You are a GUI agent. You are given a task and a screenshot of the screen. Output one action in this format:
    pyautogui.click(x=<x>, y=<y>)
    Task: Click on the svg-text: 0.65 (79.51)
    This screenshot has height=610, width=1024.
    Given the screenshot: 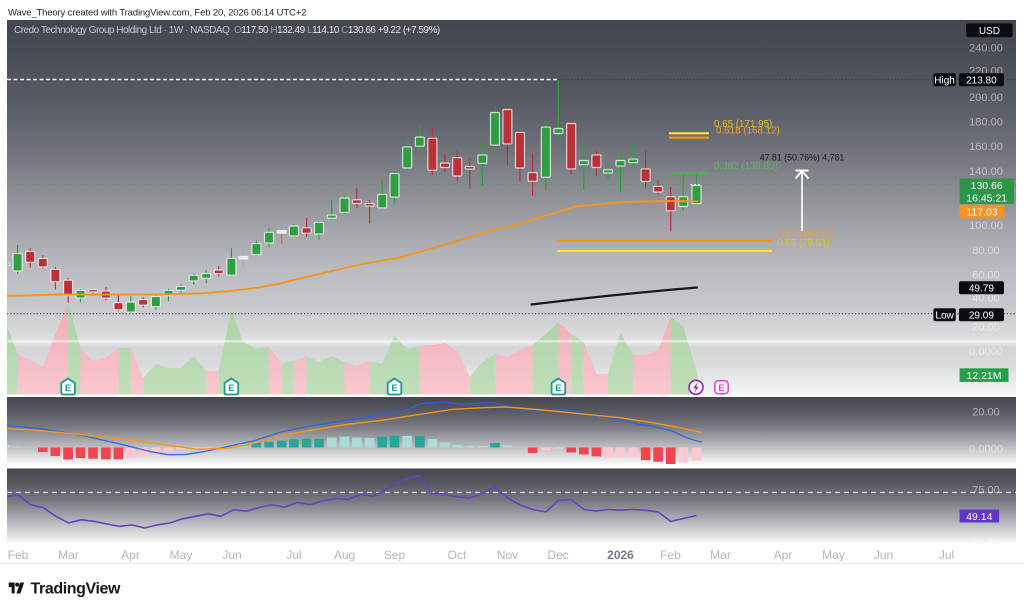 What is the action you would take?
    pyautogui.click(x=803, y=243)
    